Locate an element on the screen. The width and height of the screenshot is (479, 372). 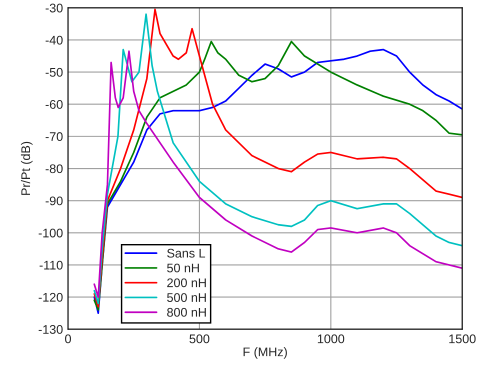
y-tick-label: -50 is located at coordinates (54, 72).